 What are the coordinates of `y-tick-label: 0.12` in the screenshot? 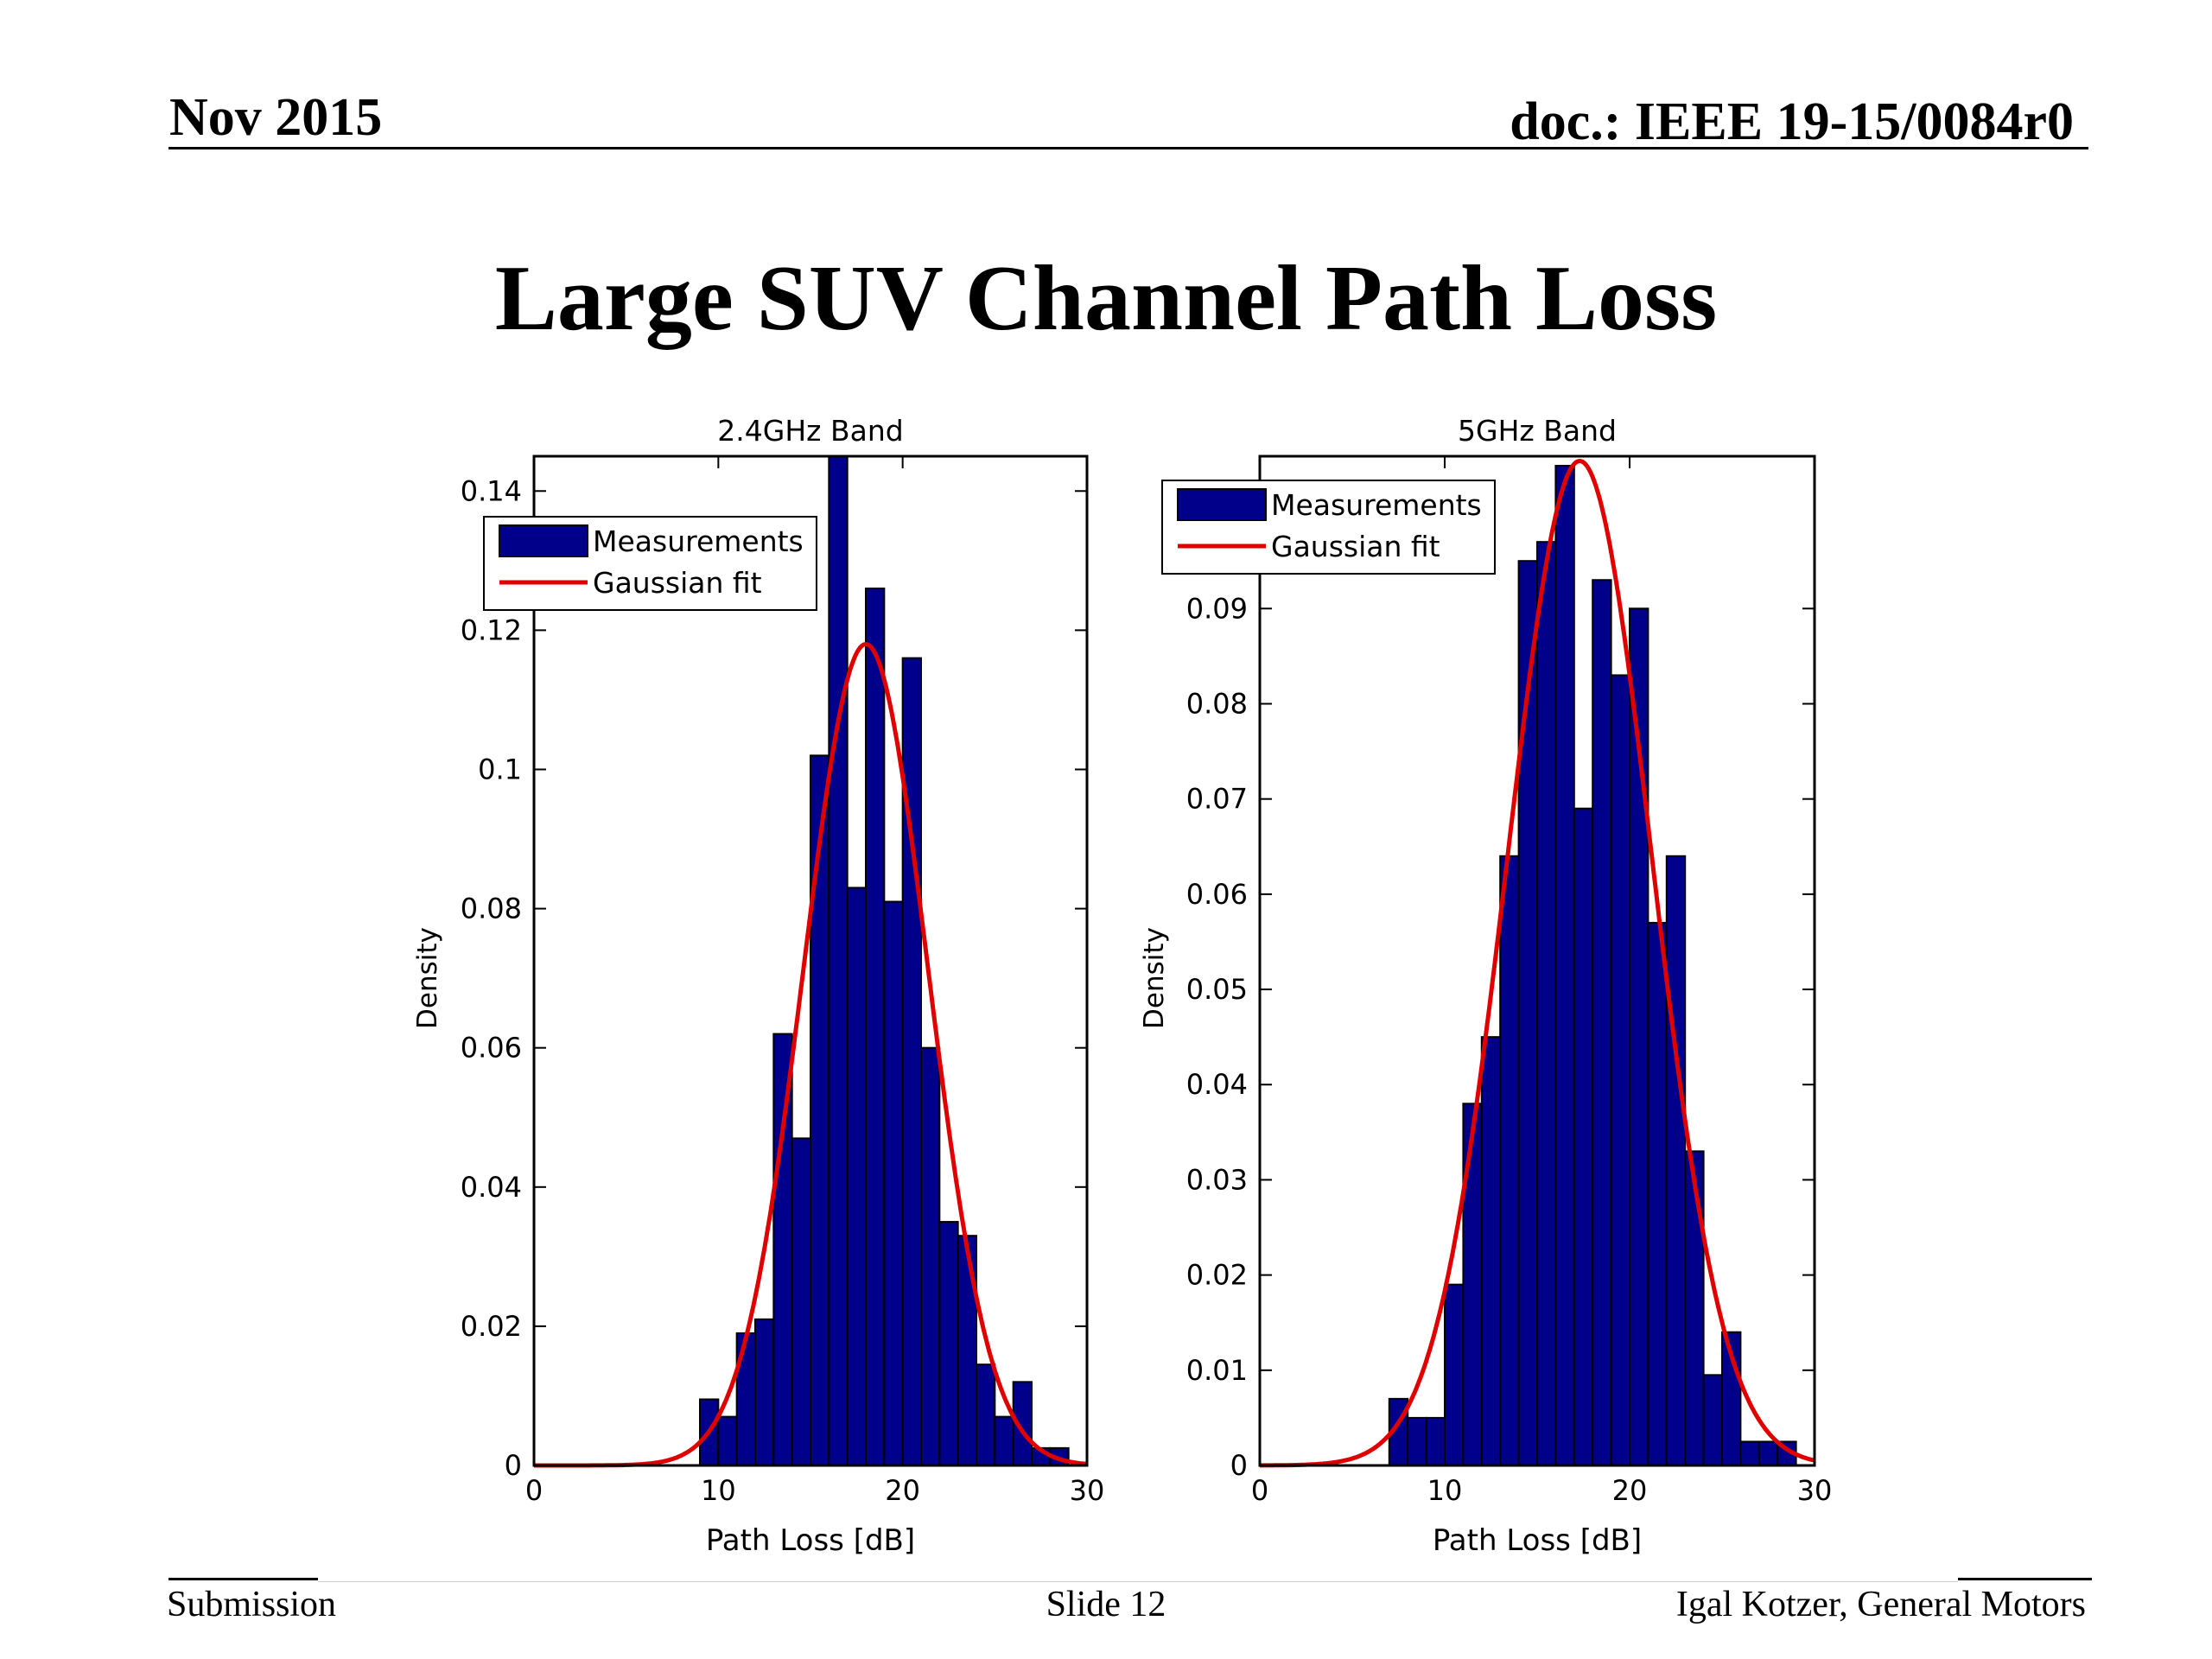 It's located at (491, 629).